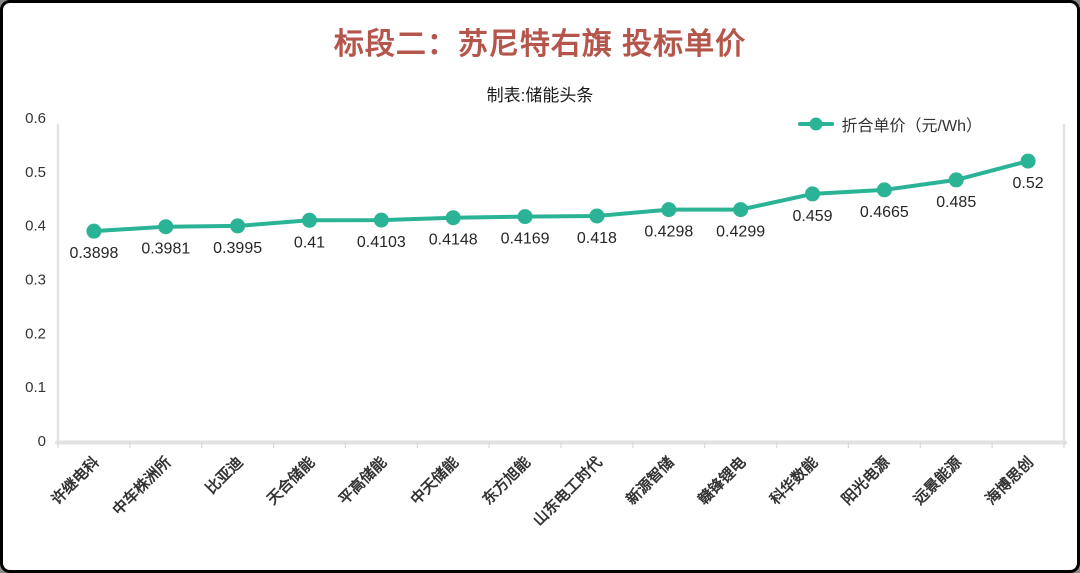  I want to click on svg-text: 0.5, so click(35, 172).